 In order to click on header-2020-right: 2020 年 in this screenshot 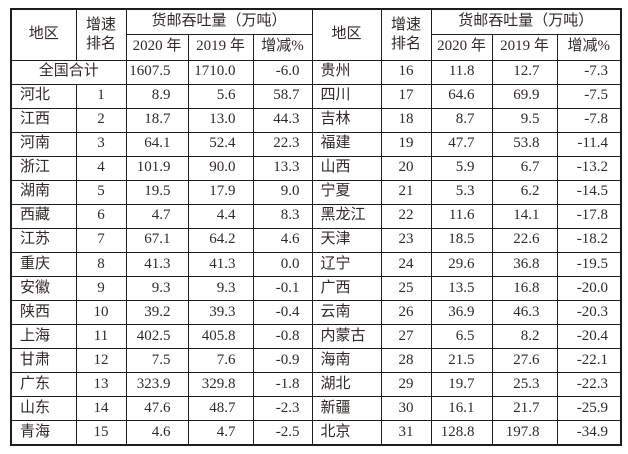, I will do `click(461, 47)`.